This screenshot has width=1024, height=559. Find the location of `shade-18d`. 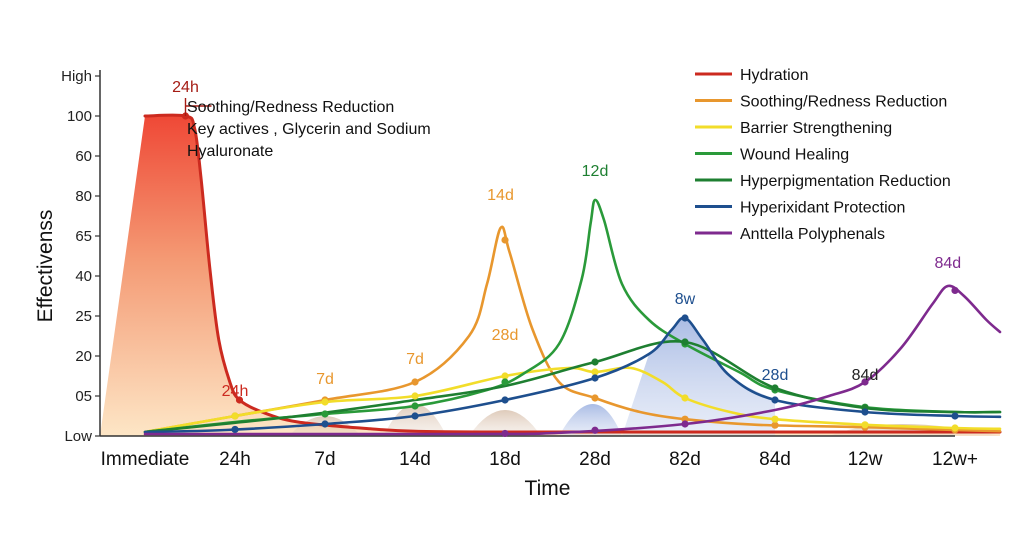

shade-18d is located at coordinates (505, 423).